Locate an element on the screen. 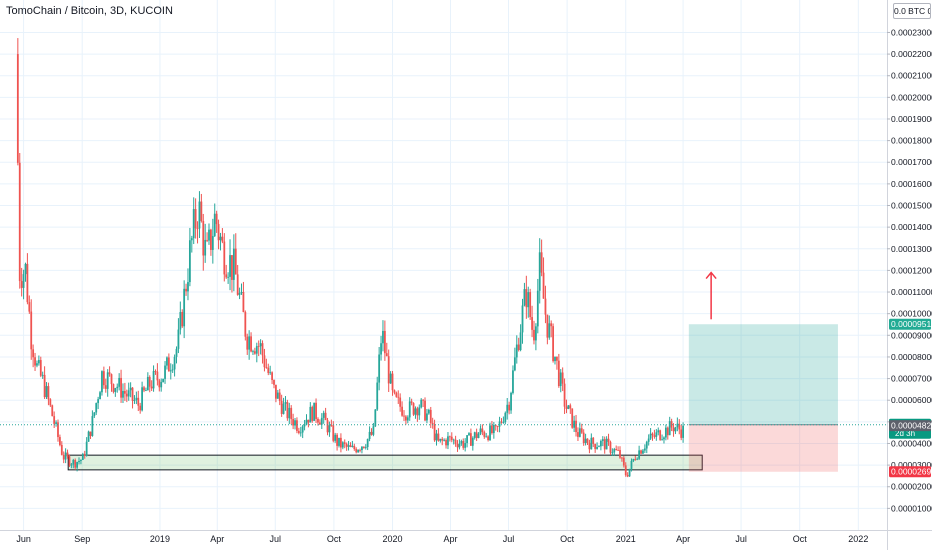  countdown-text: 2d 3h is located at coordinates (905, 433).